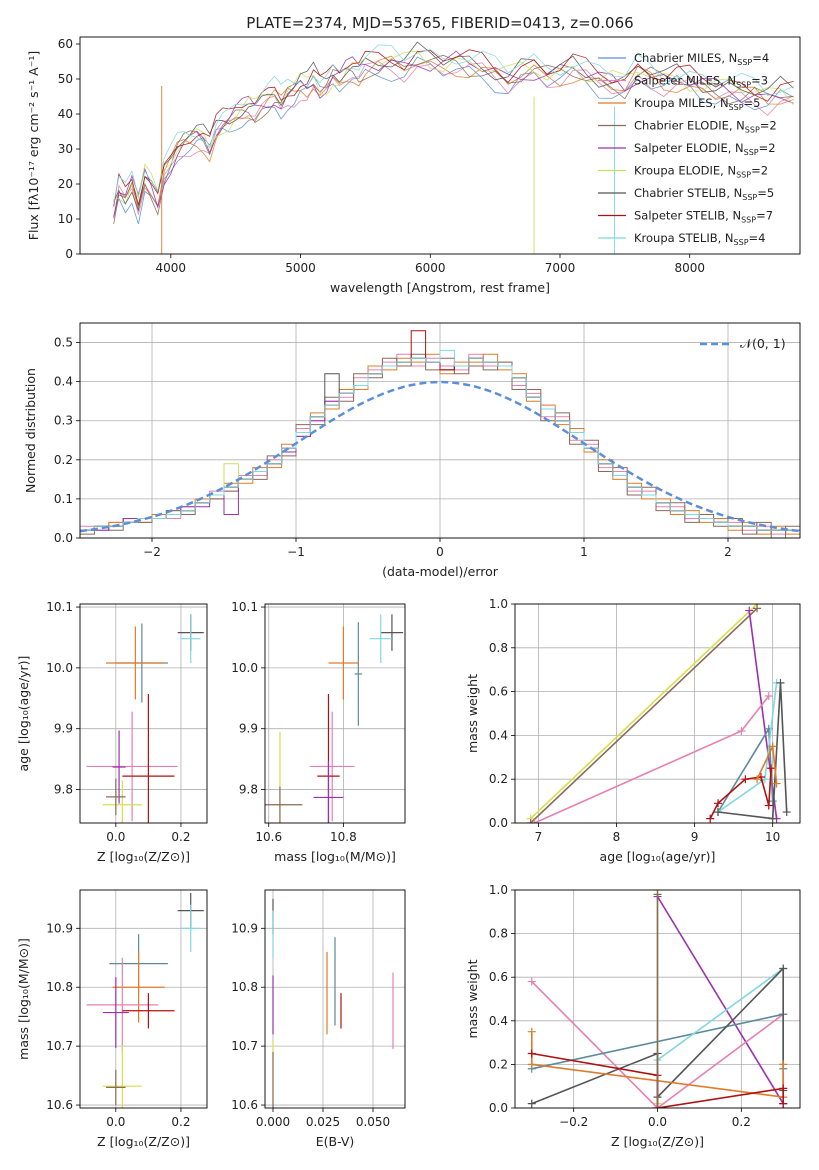 This screenshot has height=1170, width=819. Describe the element at coordinates (705, 127) in the screenshot. I see `legend-label: Chabrier ELODIE, NSSP=2` at that location.